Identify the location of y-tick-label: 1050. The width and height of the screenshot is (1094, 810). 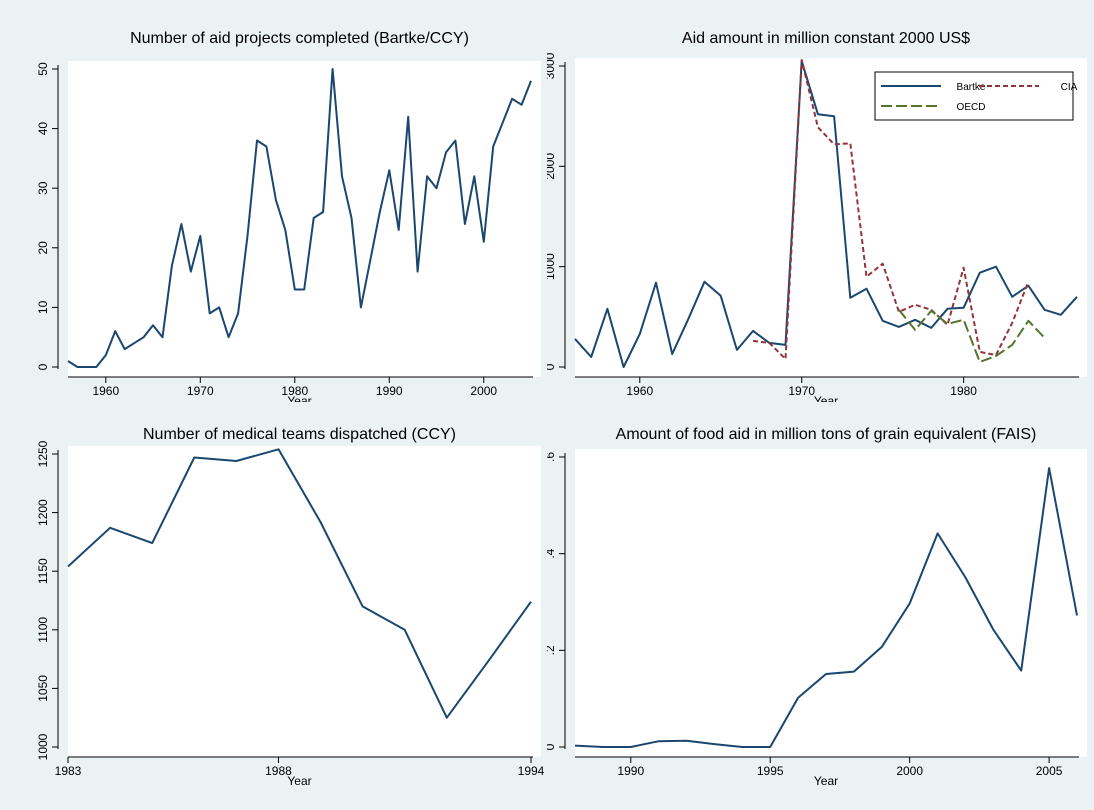
(43, 688).